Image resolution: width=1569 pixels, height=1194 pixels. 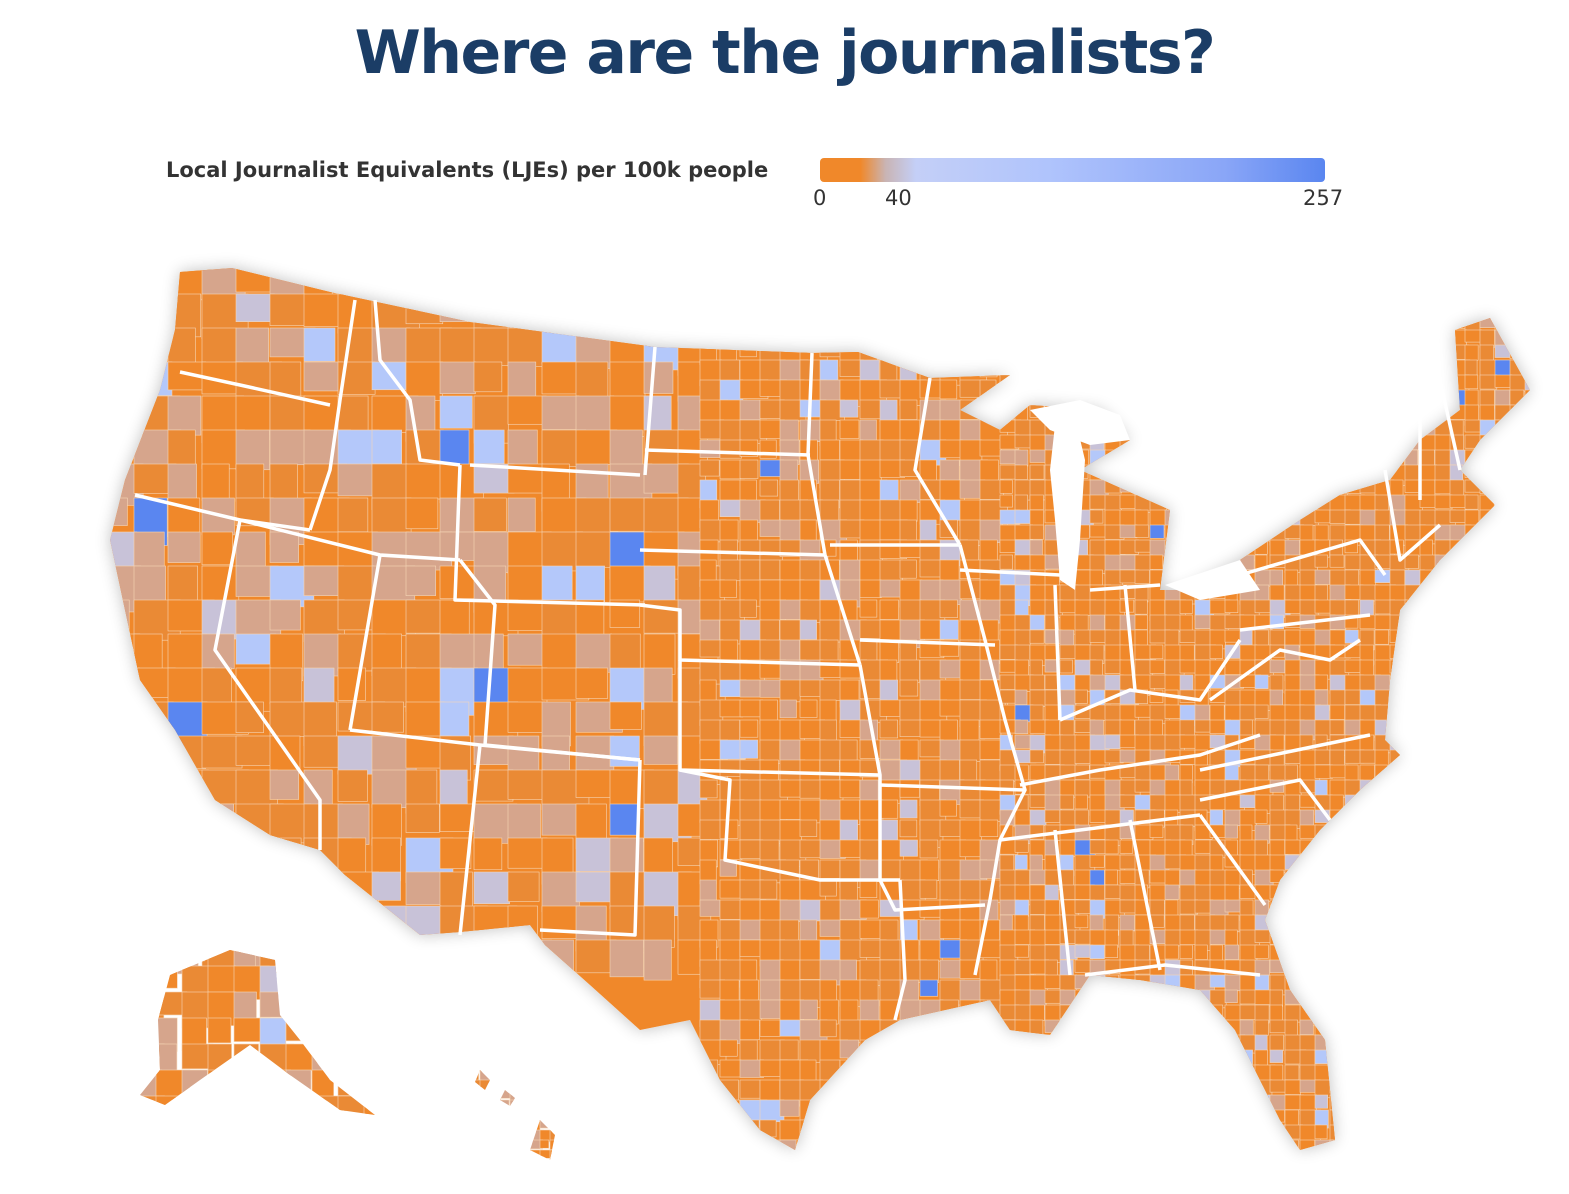 What do you see at coordinates (1172, 970) in the screenshot?
I see `border-fl-north` at bounding box center [1172, 970].